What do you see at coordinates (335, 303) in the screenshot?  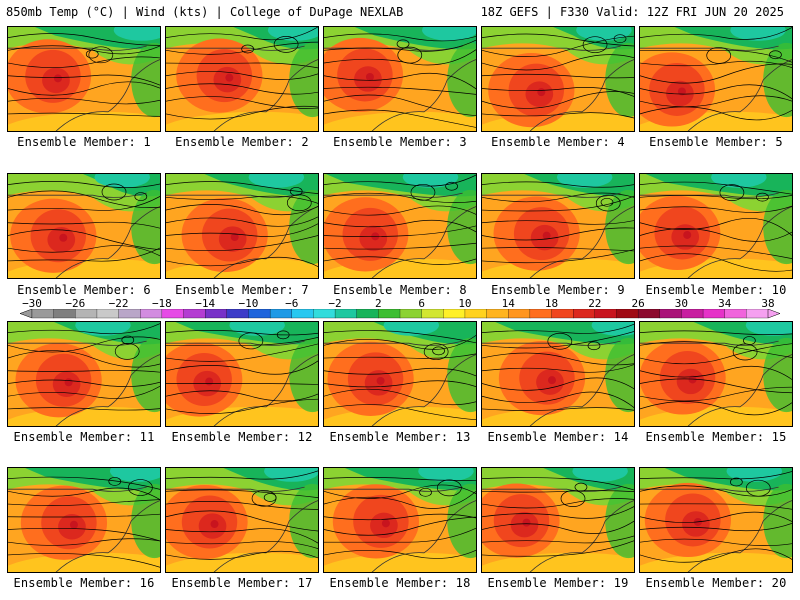 I see `colorbar-tick-label: −2` at bounding box center [335, 303].